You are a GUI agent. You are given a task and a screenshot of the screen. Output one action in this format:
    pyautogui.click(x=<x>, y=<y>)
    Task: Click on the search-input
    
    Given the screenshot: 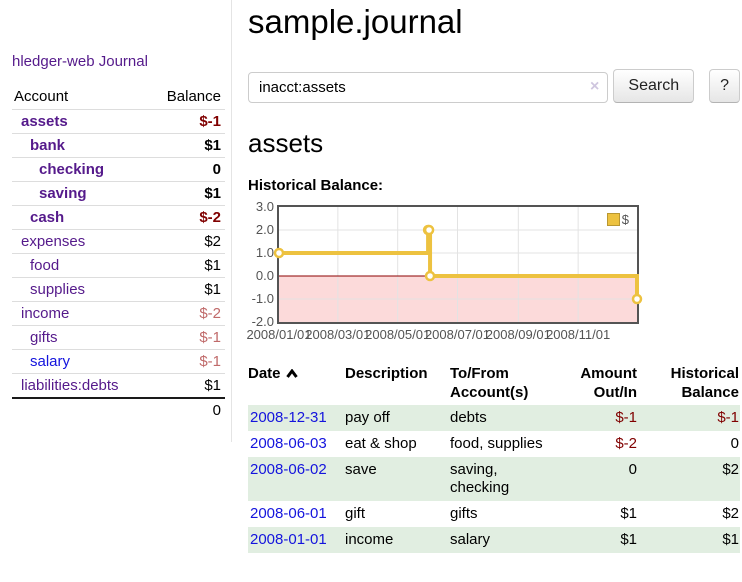 What is the action you would take?
    pyautogui.click(x=428, y=87)
    